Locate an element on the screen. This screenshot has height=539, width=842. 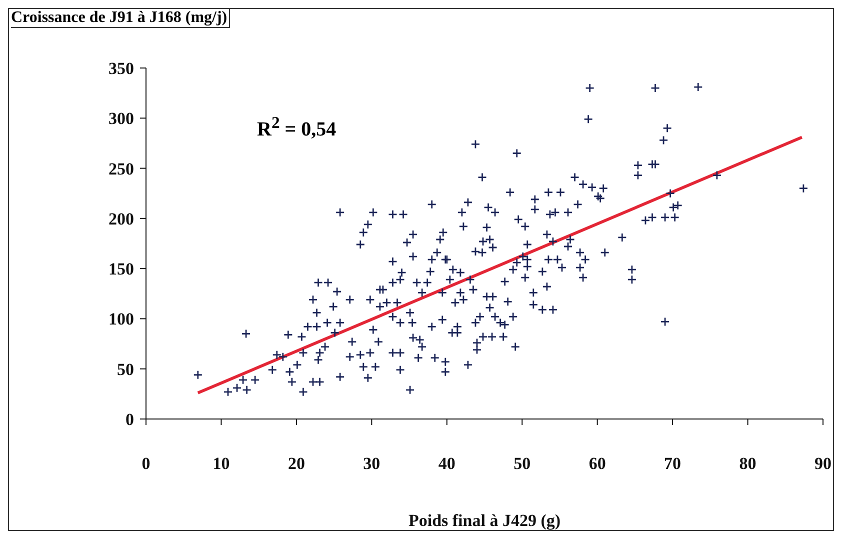
y-tick-label: 150 is located at coordinates (121, 269).